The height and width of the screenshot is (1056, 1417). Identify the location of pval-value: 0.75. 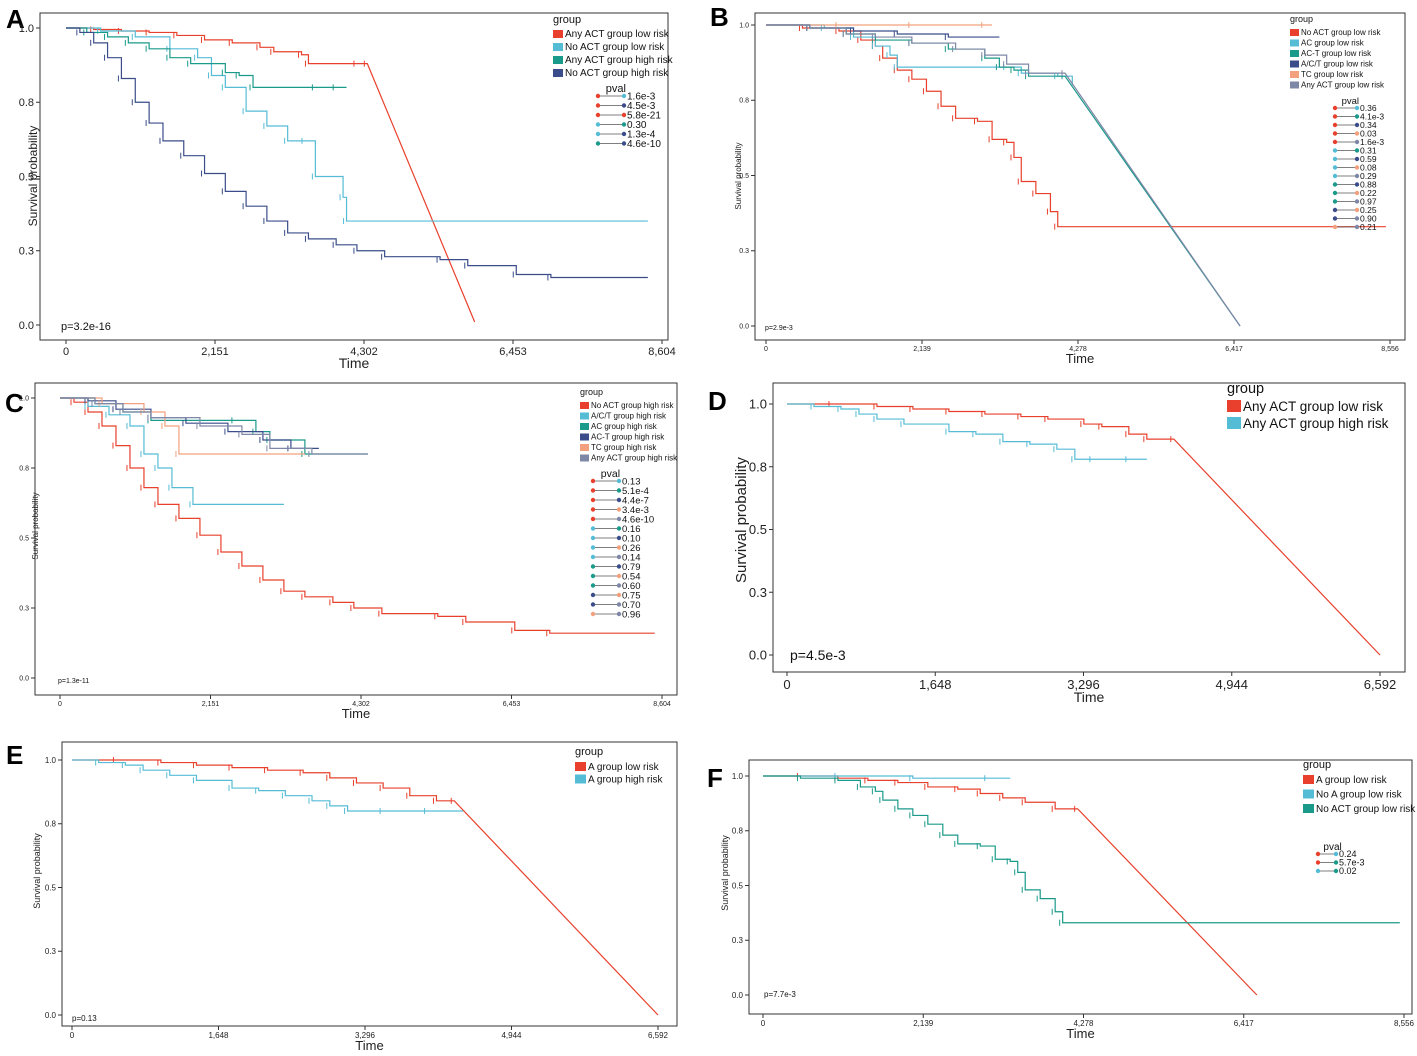
(631, 595).